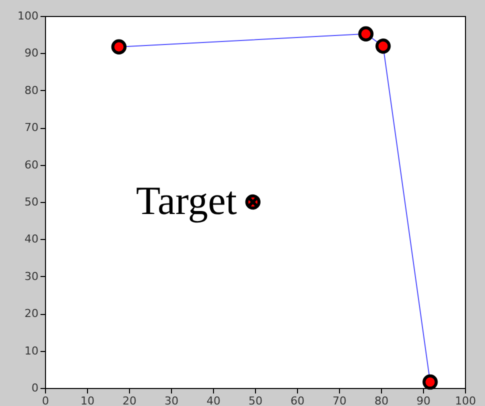 This screenshot has width=485, height=406. Describe the element at coordinates (465, 400) in the screenshot. I see `x-tick-label: 100` at that location.